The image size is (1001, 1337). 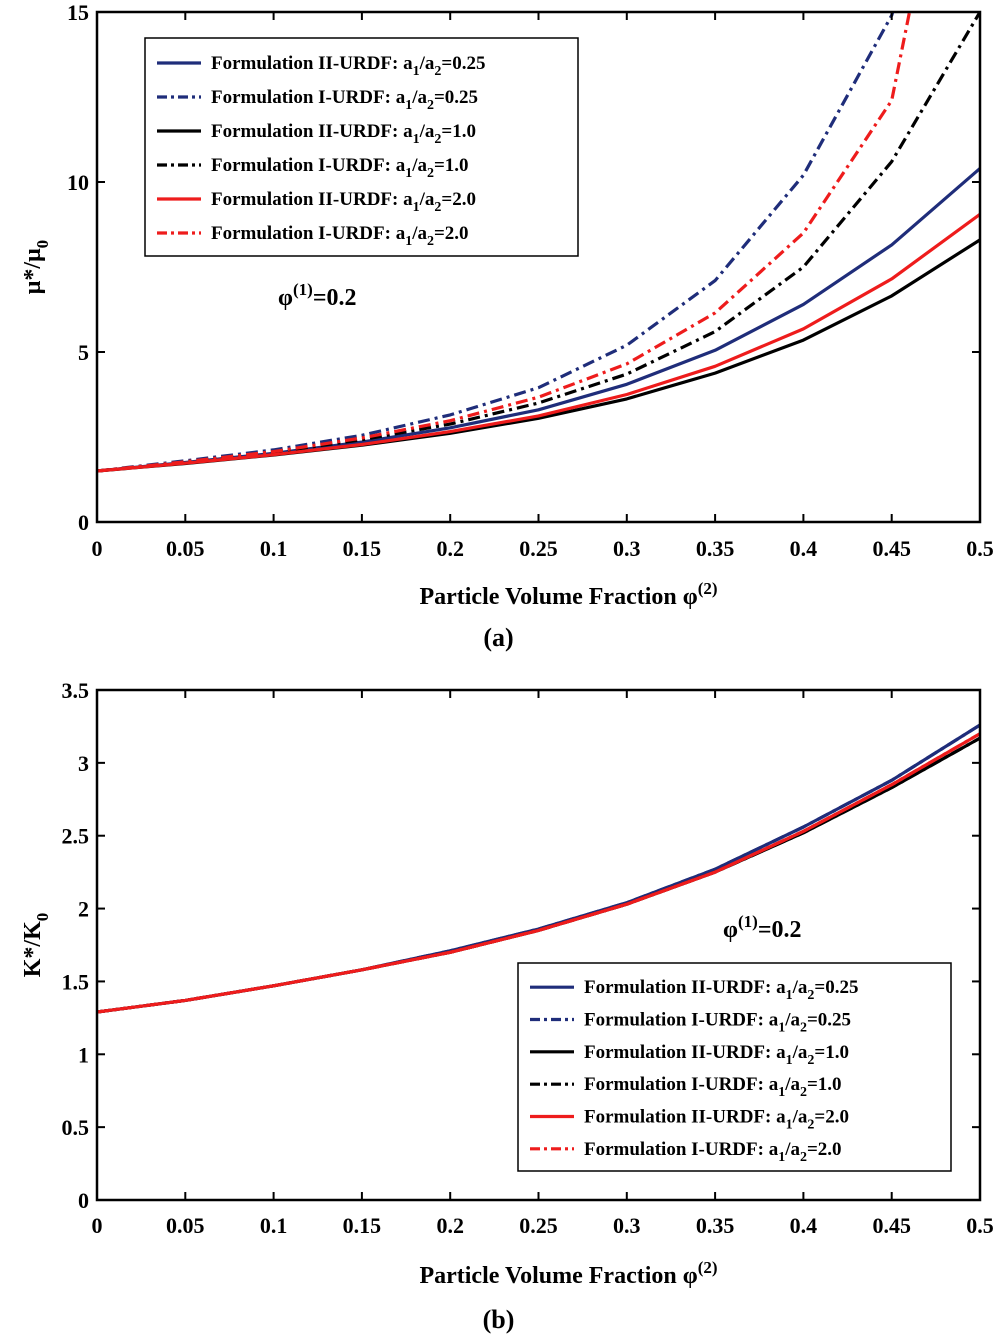 I want to click on y-tick-label: 2, so click(x=83, y=909).